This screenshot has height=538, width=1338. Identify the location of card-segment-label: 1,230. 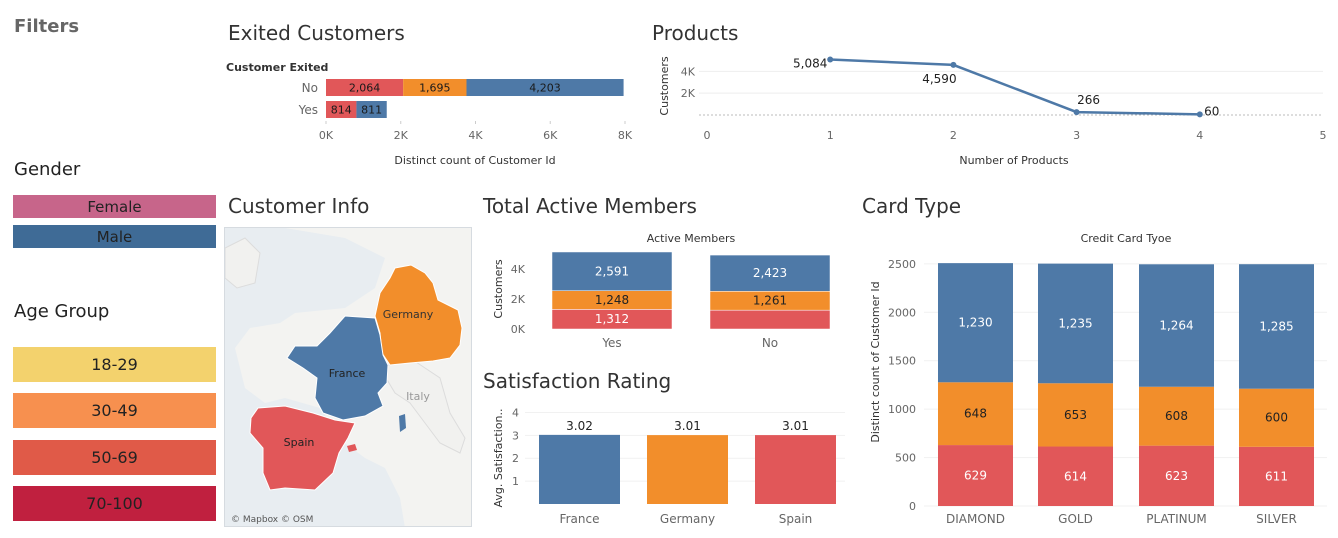
(975, 323).